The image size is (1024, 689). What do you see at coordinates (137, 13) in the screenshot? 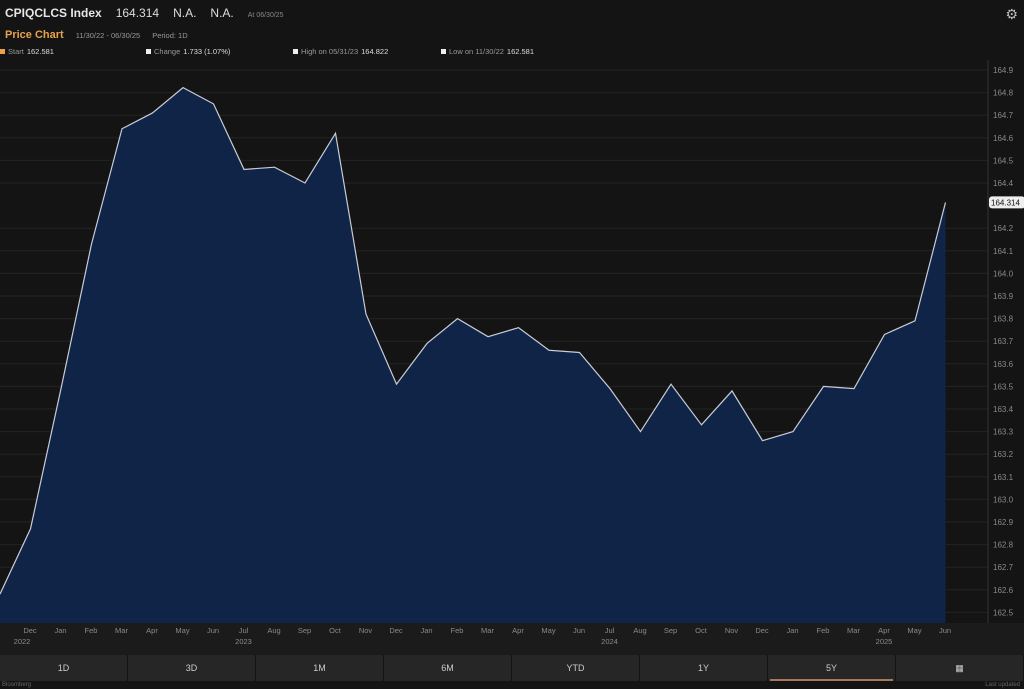
I see `last-price: 164.314` at bounding box center [137, 13].